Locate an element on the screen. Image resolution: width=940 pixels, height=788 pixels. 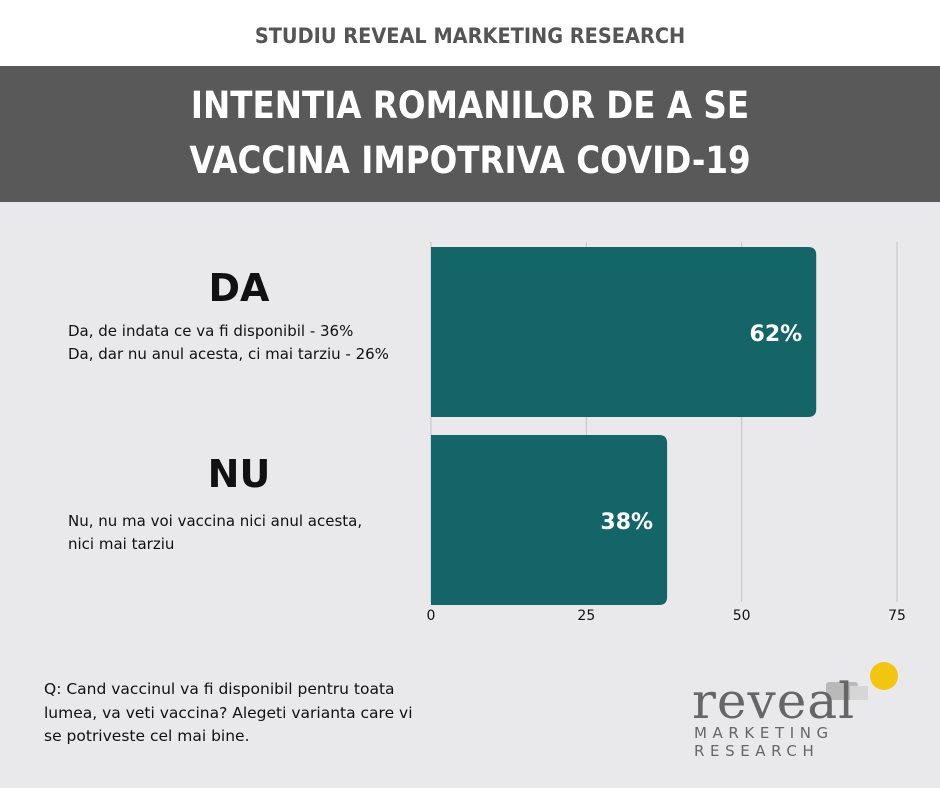
logo-mark-icon is located at coordinates (862, 681).